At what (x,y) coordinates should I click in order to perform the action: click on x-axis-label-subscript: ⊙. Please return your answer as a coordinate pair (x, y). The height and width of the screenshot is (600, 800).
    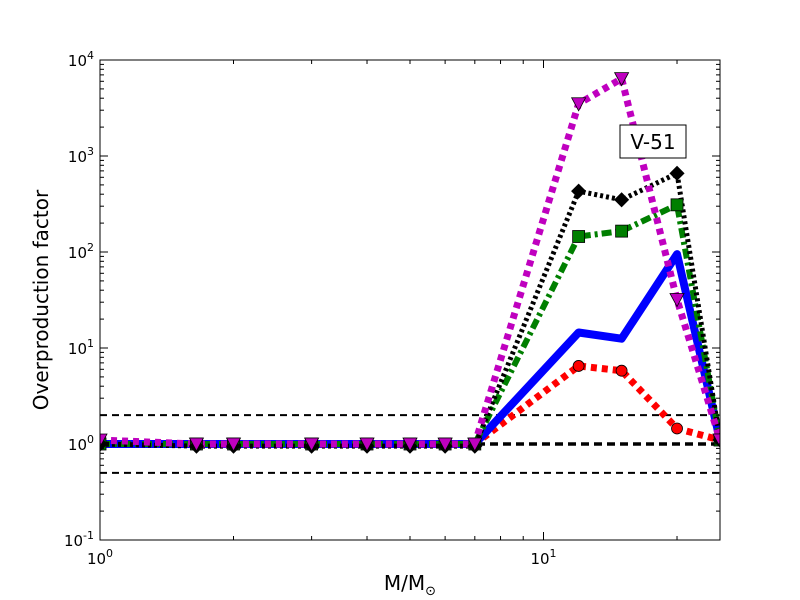
    Looking at the image, I should click on (430, 591).